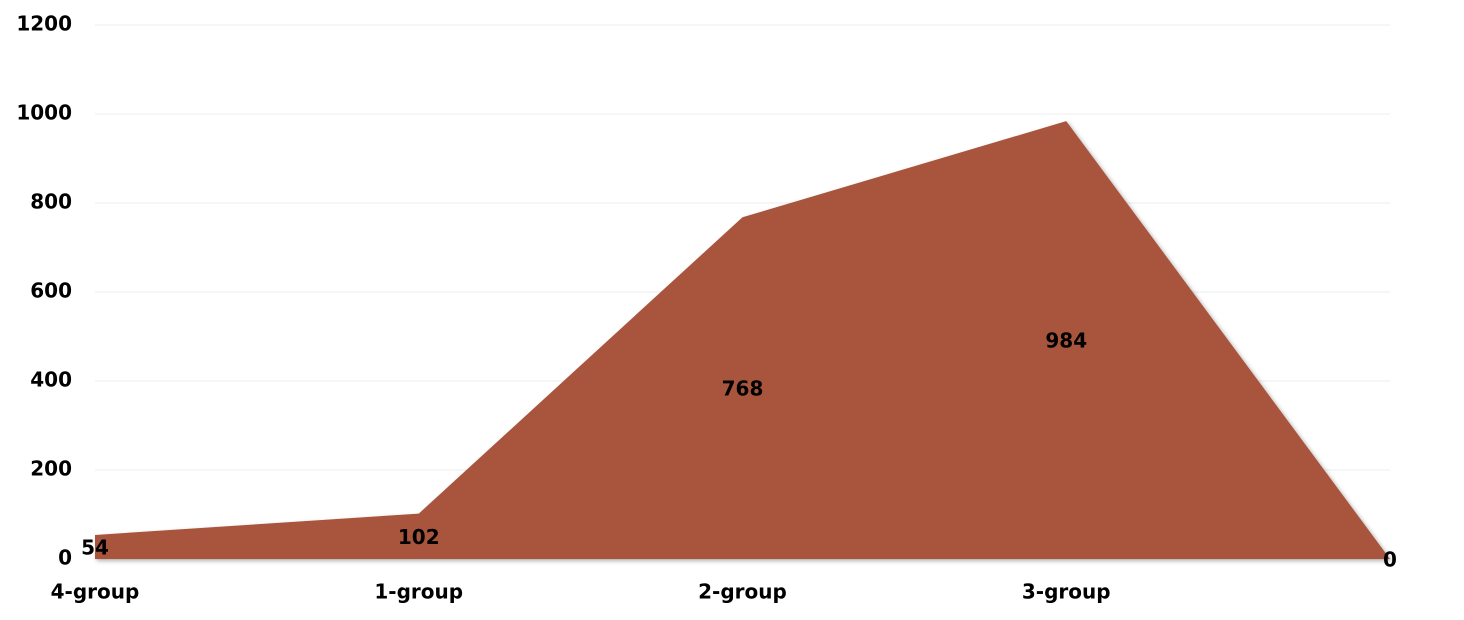 This screenshot has height=620, width=1464. What do you see at coordinates (51, 380) in the screenshot?
I see `y-tick-label: 400` at bounding box center [51, 380].